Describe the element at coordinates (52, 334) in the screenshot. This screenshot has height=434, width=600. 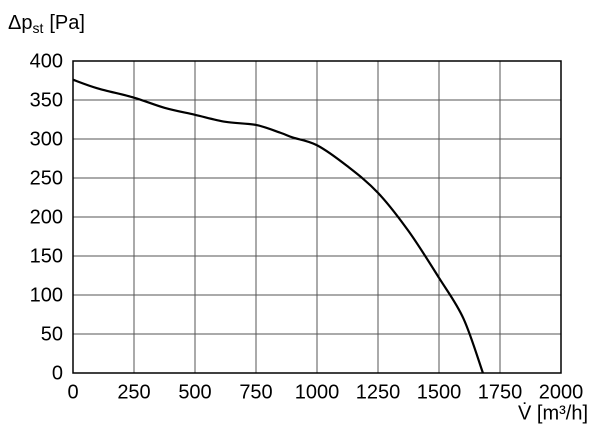
I see `y-tick-label: 50` at that location.